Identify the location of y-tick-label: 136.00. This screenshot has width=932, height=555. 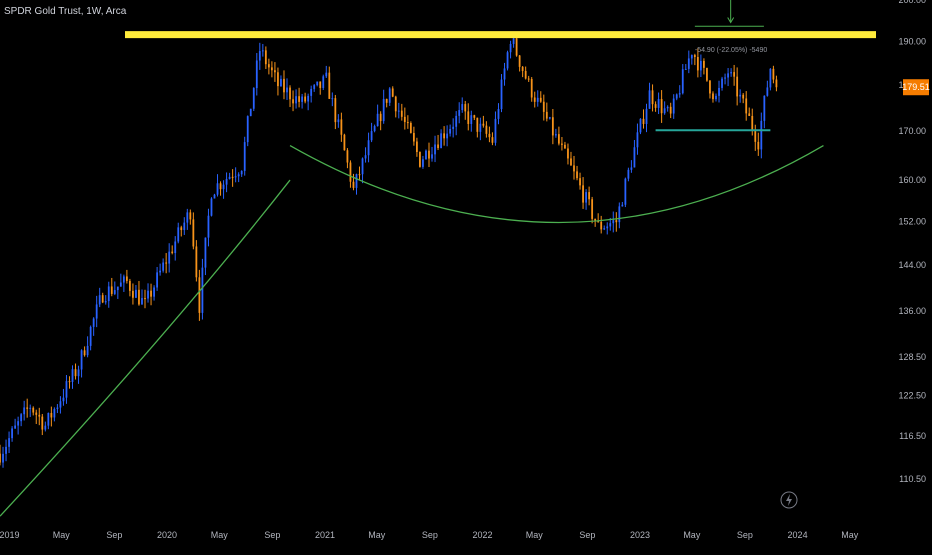
(912, 311).